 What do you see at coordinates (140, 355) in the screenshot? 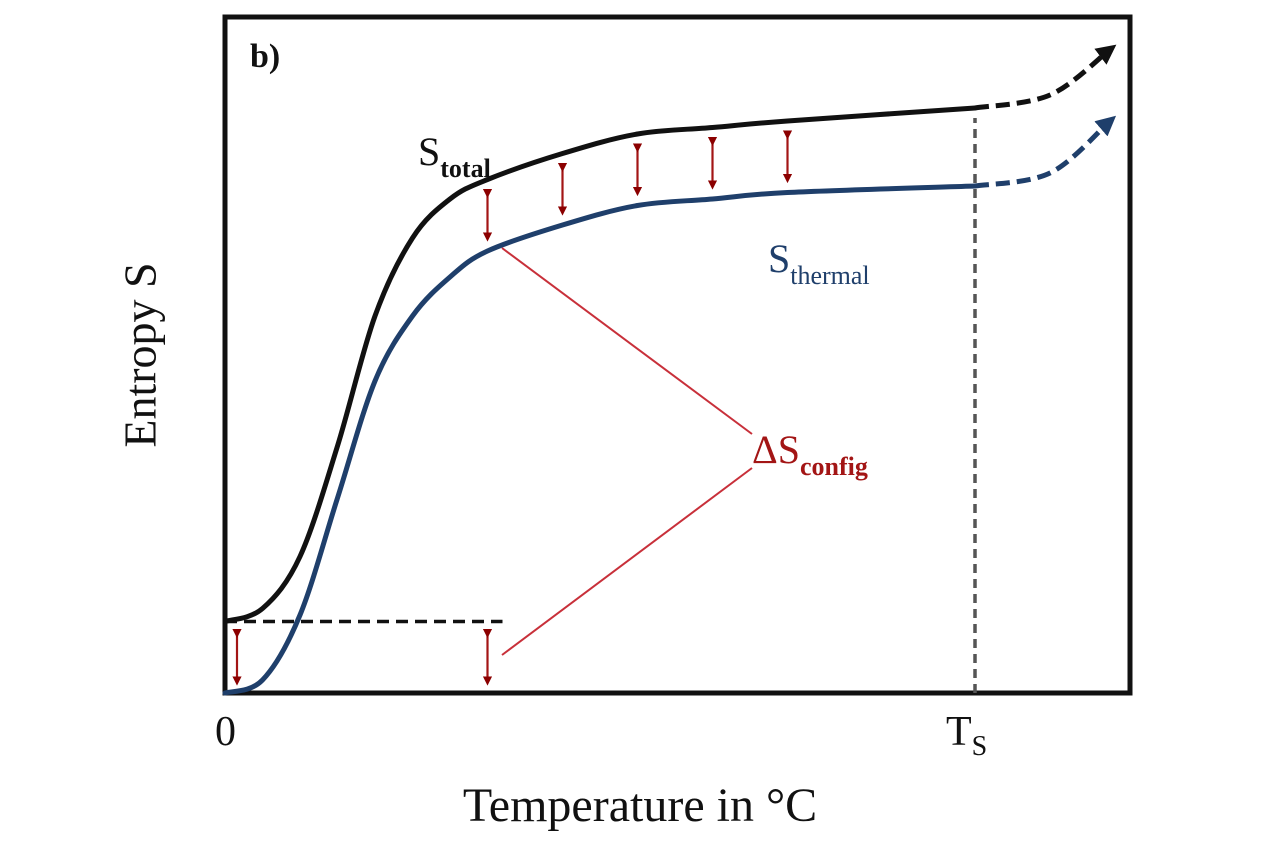
I see `y-axis-label: Entropy S` at bounding box center [140, 355].